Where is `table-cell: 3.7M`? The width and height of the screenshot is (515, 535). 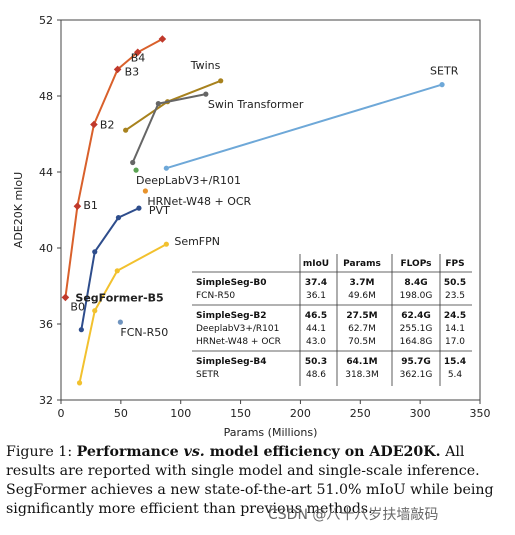 table-cell: 3.7M is located at coordinates (362, 283).